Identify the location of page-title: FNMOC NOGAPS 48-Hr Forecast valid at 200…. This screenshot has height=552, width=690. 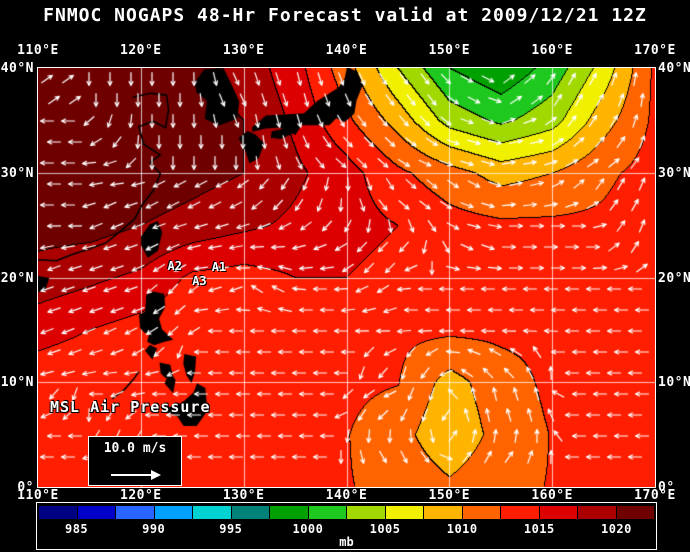
(345, 15).